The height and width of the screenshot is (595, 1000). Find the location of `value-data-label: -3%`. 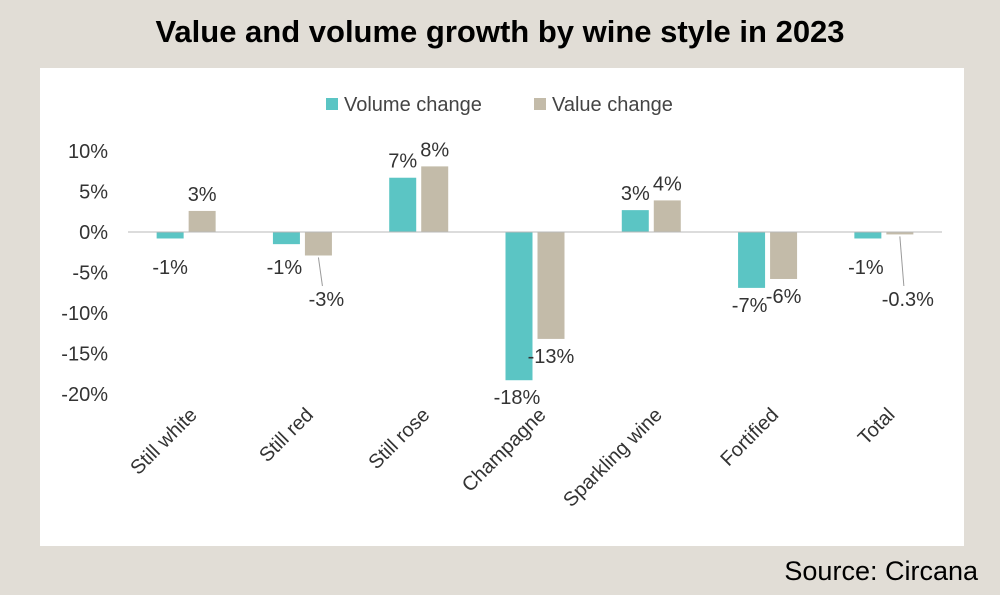

value-data-label: -3% is located at coordinates (327, 300).